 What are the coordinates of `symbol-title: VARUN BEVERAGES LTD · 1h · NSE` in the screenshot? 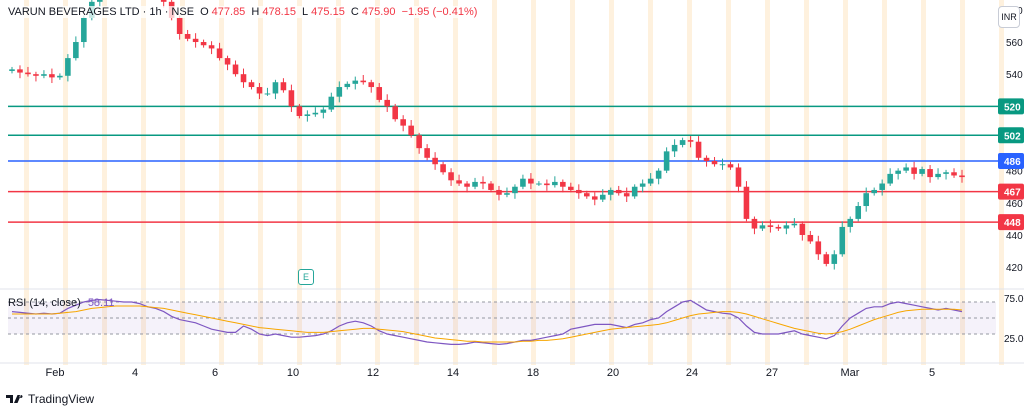 It's located at (101, 12).